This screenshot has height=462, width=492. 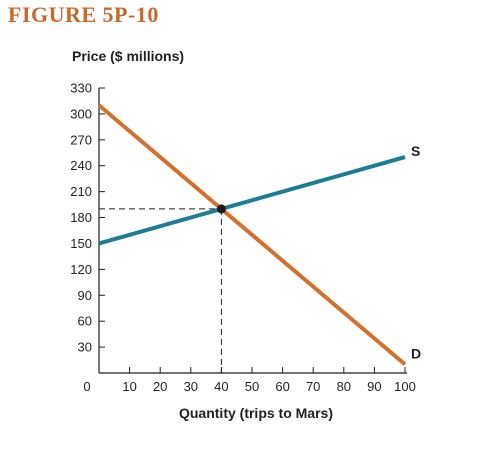 What do you see at coordinates (160, 290) in the screenshot?
I see `equilibrium-guides` at bounding box center [160, 290].